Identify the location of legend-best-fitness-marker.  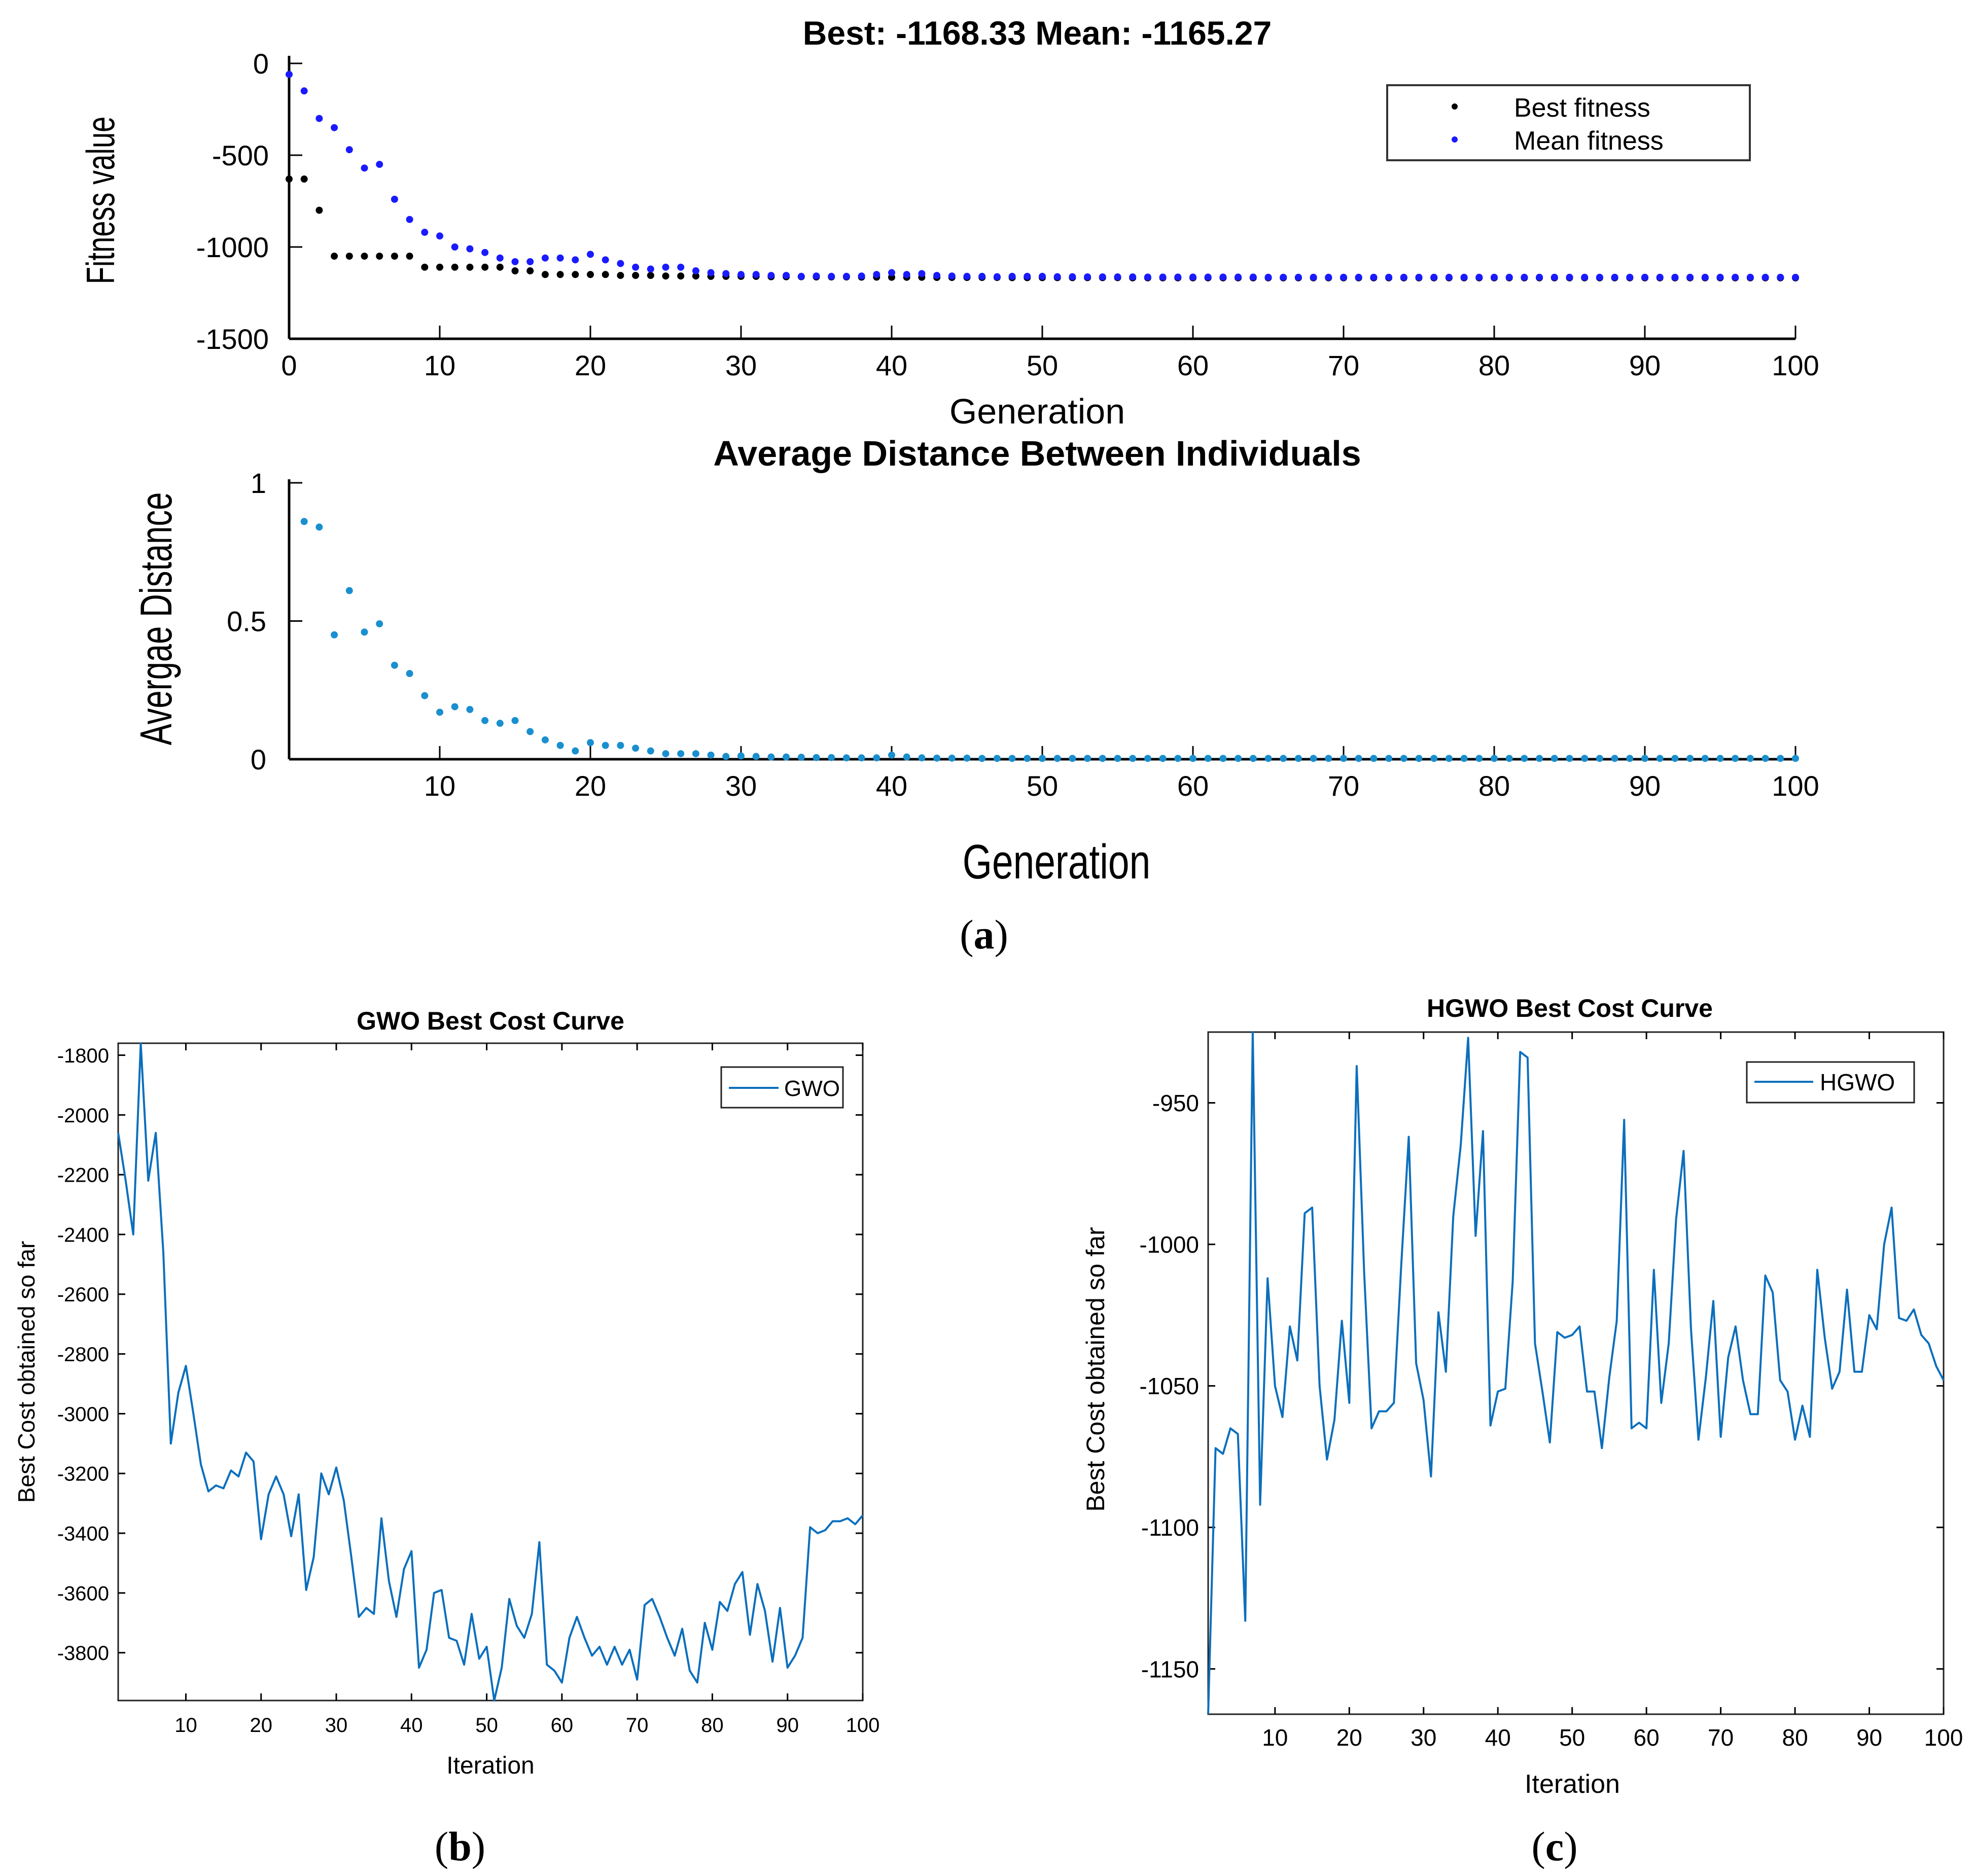
(1455, 106).